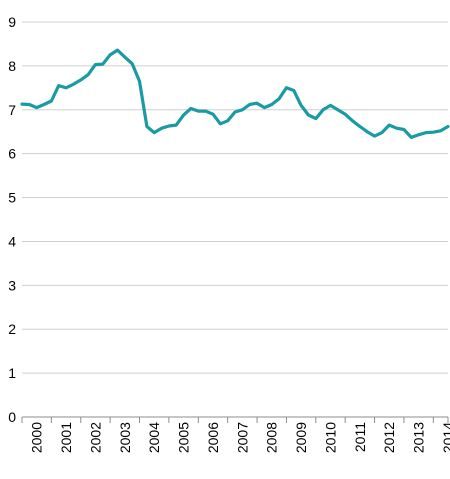 The width and height of the screenshot is (450, 479). What do you see at coordinates (272, 437) in the screenshot?
I see `x-tick-label: 2008` at bounding box center [272, 437].